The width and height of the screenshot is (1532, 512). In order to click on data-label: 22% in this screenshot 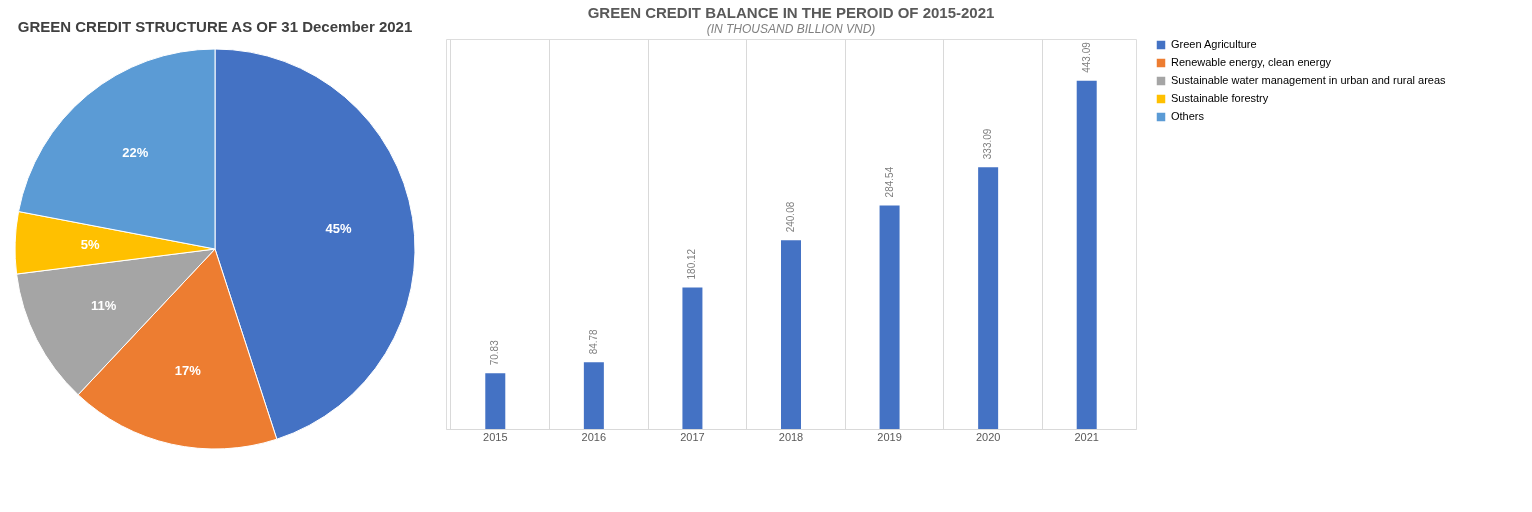, I will do `click(135, 152)`.